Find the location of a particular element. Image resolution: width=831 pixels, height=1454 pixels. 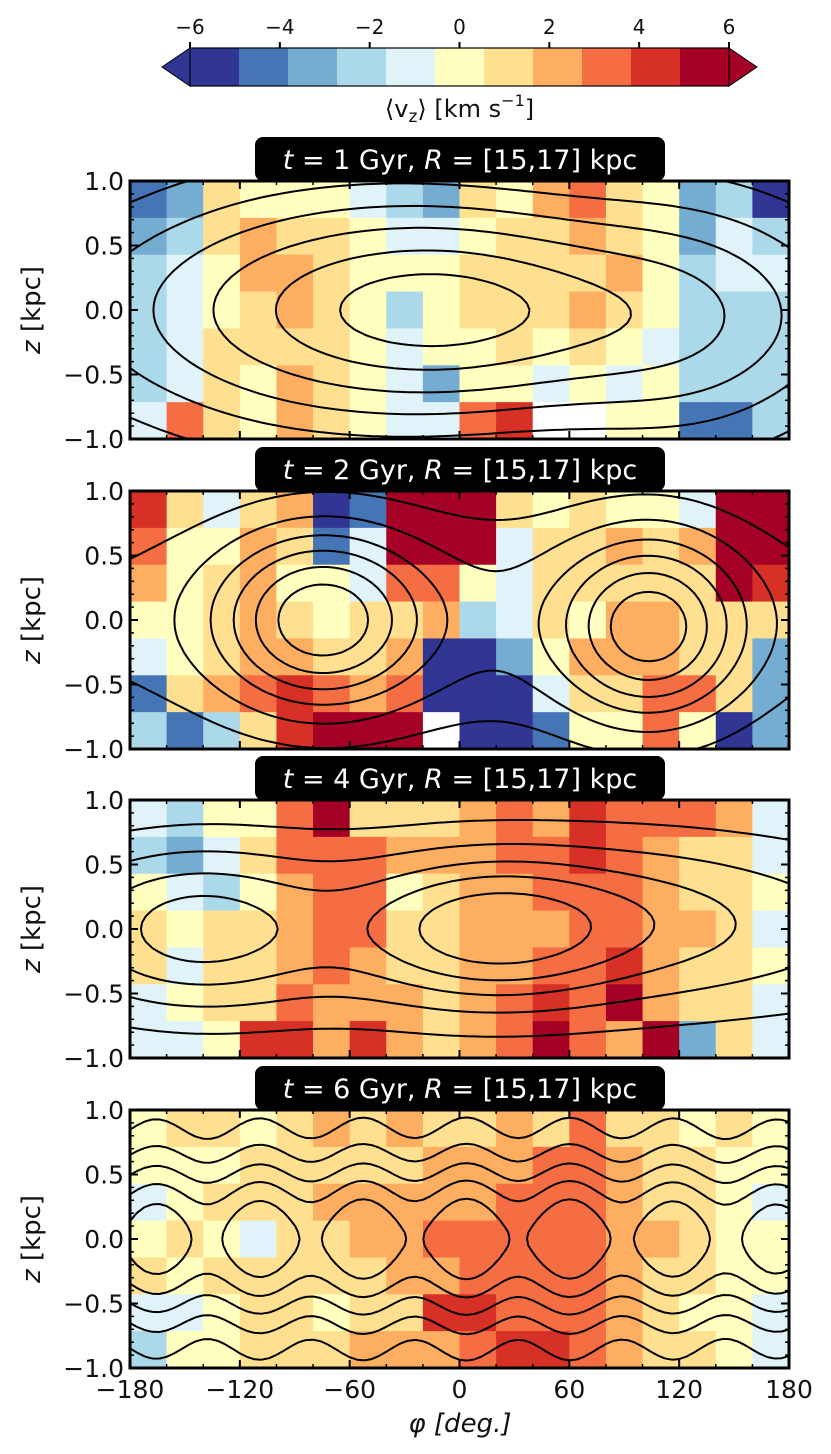

heatmap-cells is located at coordinates (459, 929).